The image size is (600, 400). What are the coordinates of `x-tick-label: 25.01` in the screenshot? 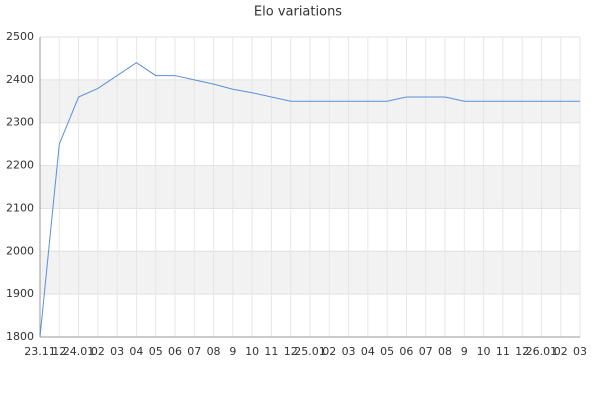 It's located at (310, 351).